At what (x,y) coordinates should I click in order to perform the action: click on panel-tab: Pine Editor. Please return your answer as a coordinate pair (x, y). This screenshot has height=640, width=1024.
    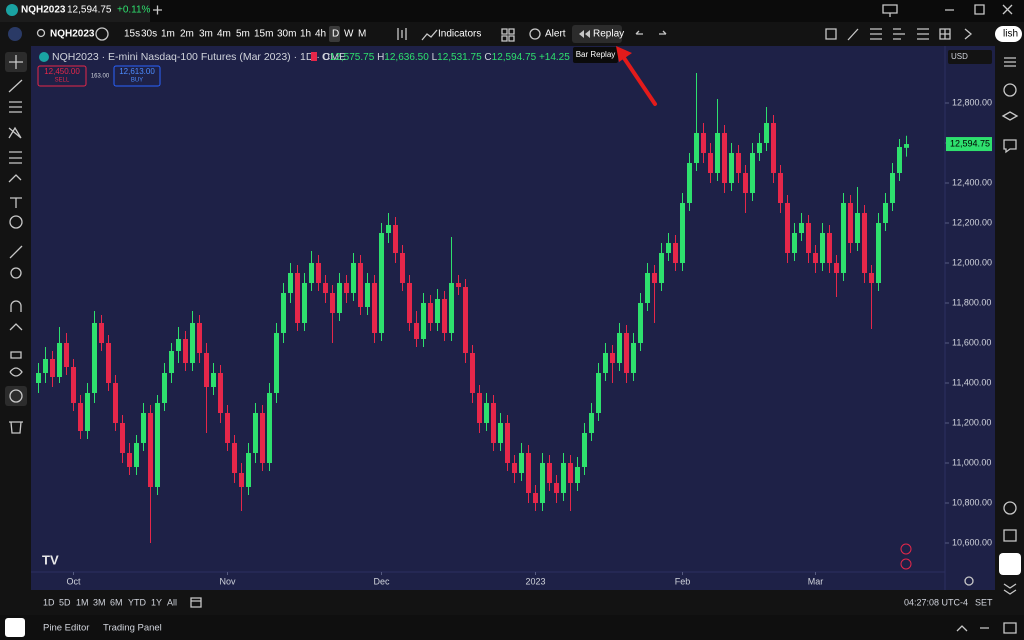
    Looking at the image, I should click on (66, 628).